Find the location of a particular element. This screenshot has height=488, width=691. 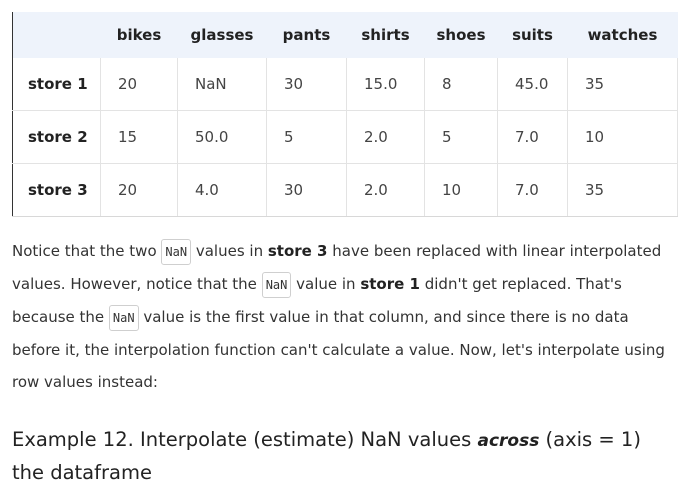

column-header: suits is located at coordinates (532, 35).